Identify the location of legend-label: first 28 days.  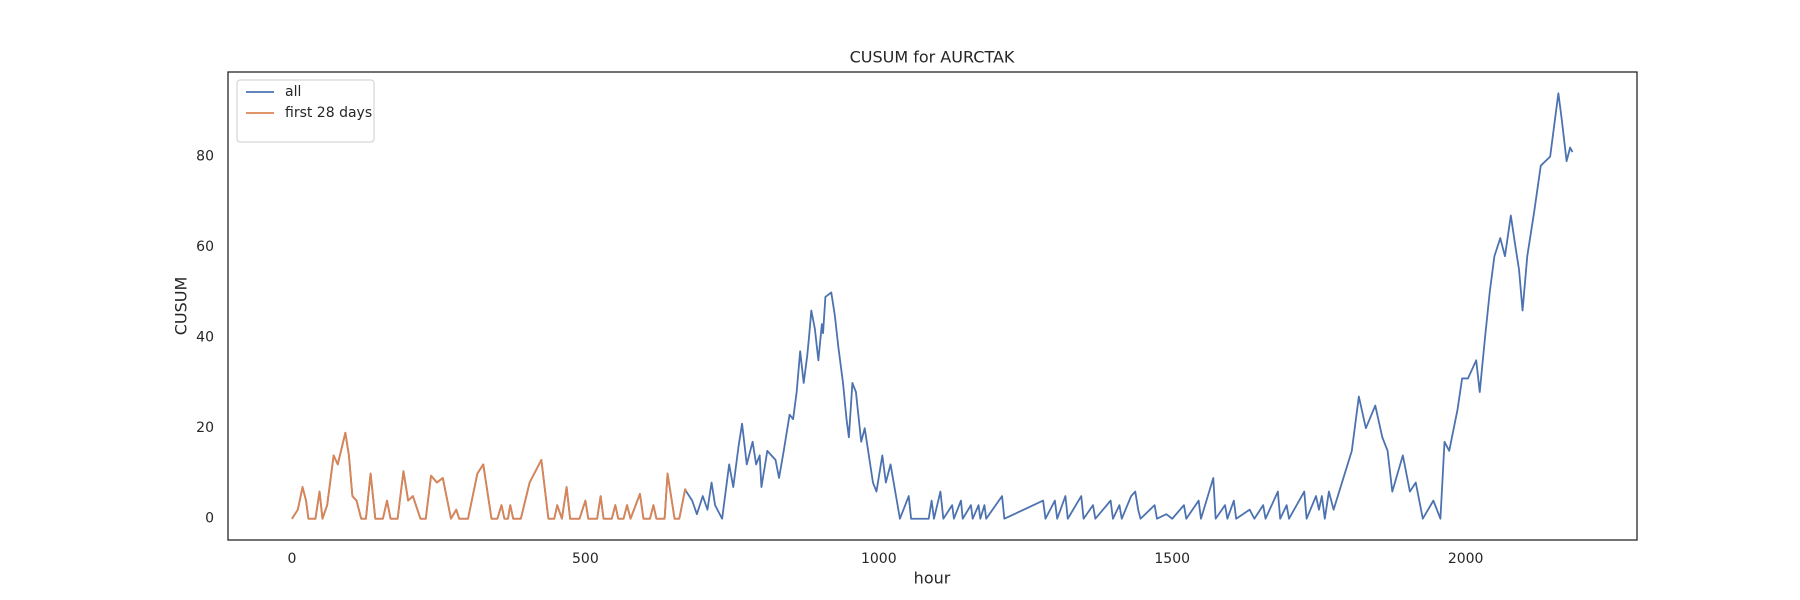
(328, 113).